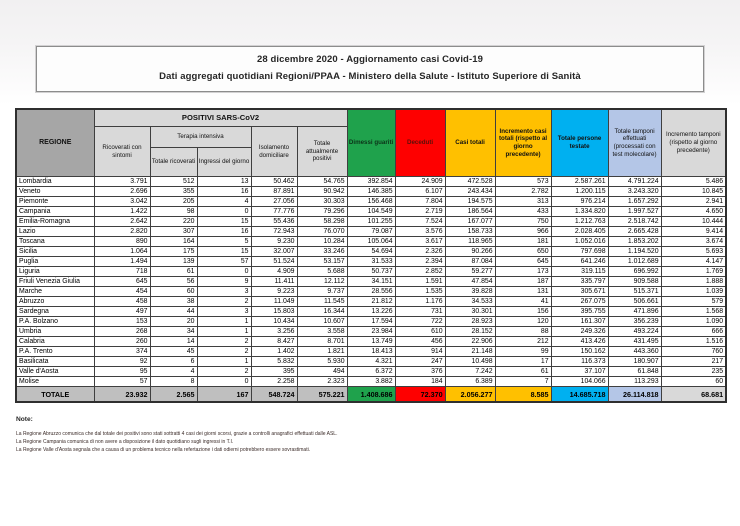 The width and height of the screenshot is (740, 526). Describe the element at coordinates (579, 394) in the screenshot. I see `total-value-cell: 14.685.718` at that location.